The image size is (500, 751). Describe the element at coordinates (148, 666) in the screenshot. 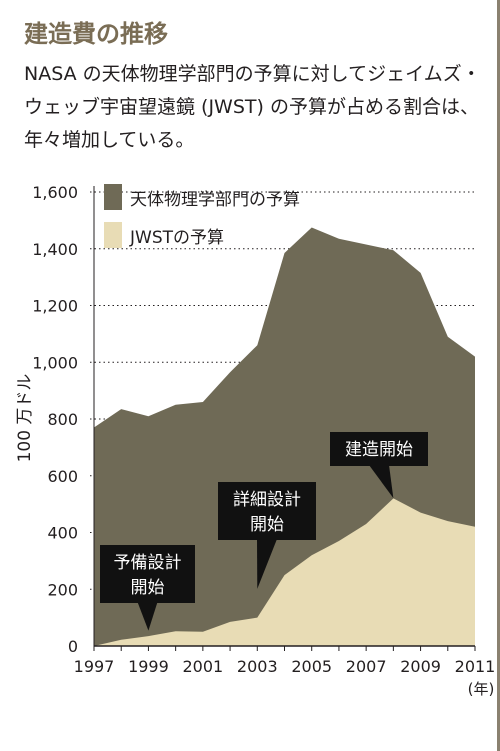

I see `x-tick-label: 1999` at that location.